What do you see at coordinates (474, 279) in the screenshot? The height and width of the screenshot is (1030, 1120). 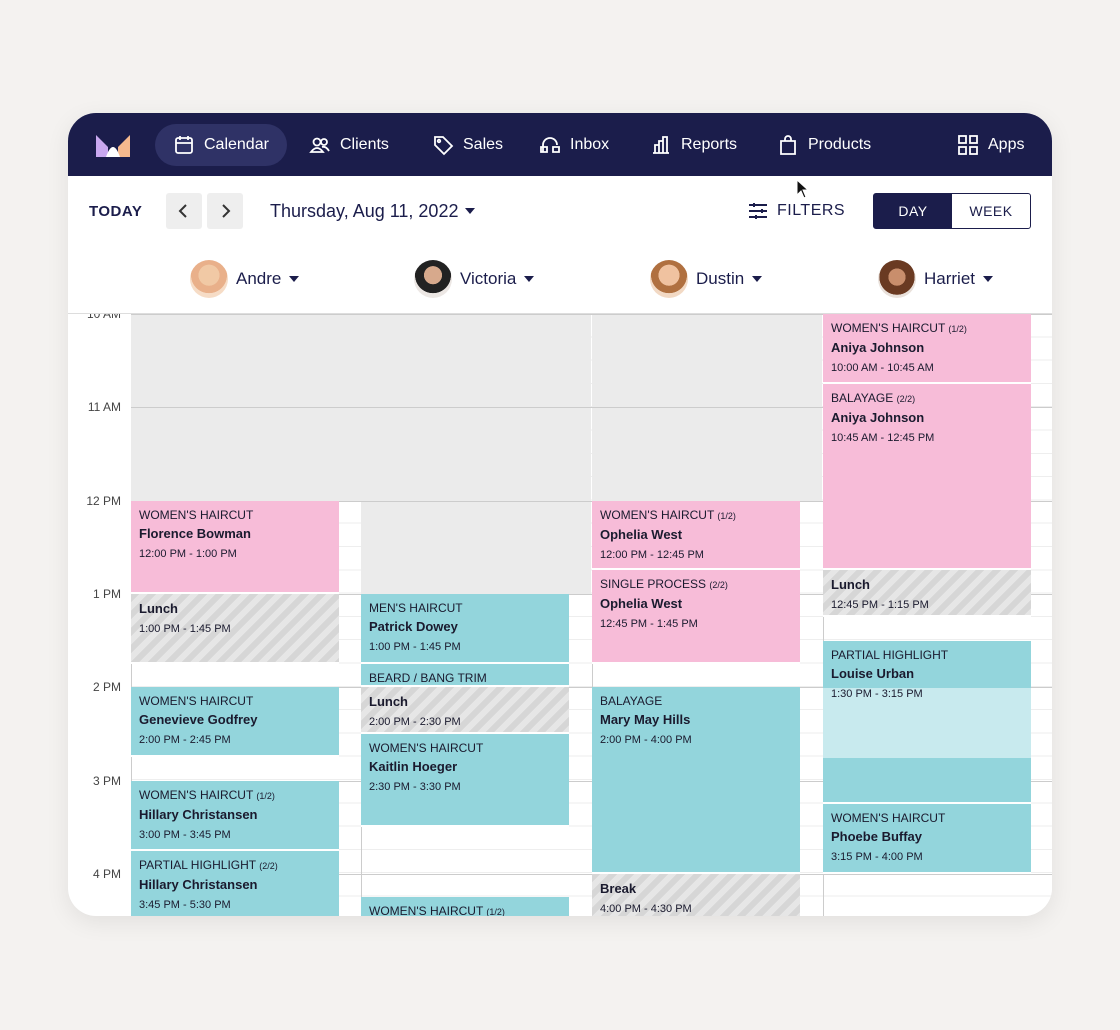 I see `staff-header: Victoria` at bounding box center [474, 279].